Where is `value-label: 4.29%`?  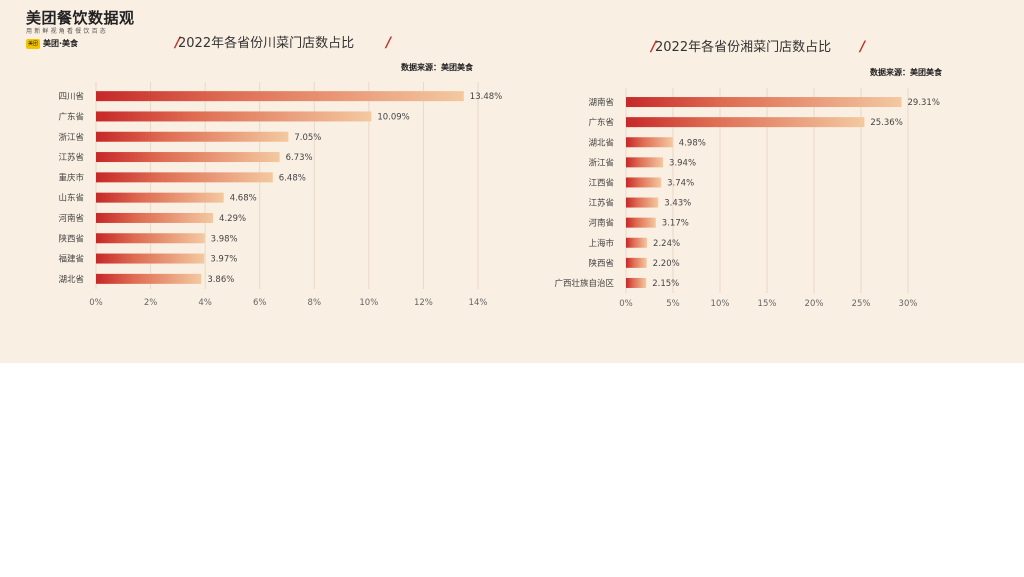
value-label: 4.29% is located at coordinates (232, 219).